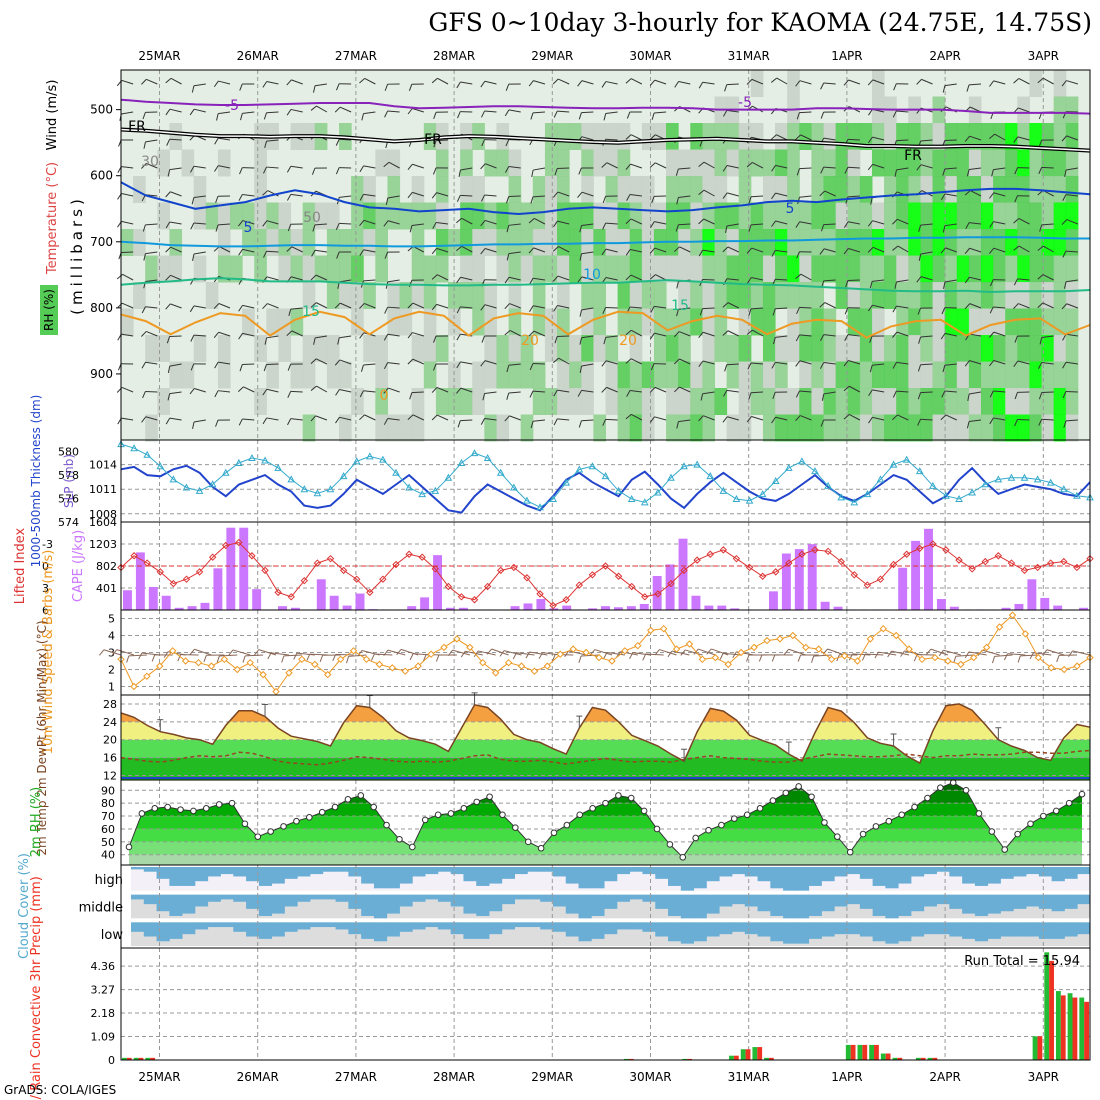 This screenshot has height=1100, width=1100. What do you see at coordinates (47, 544) in the screenshot?
I see `lifted-tick-label: -3` at bounding box center [47, 544].